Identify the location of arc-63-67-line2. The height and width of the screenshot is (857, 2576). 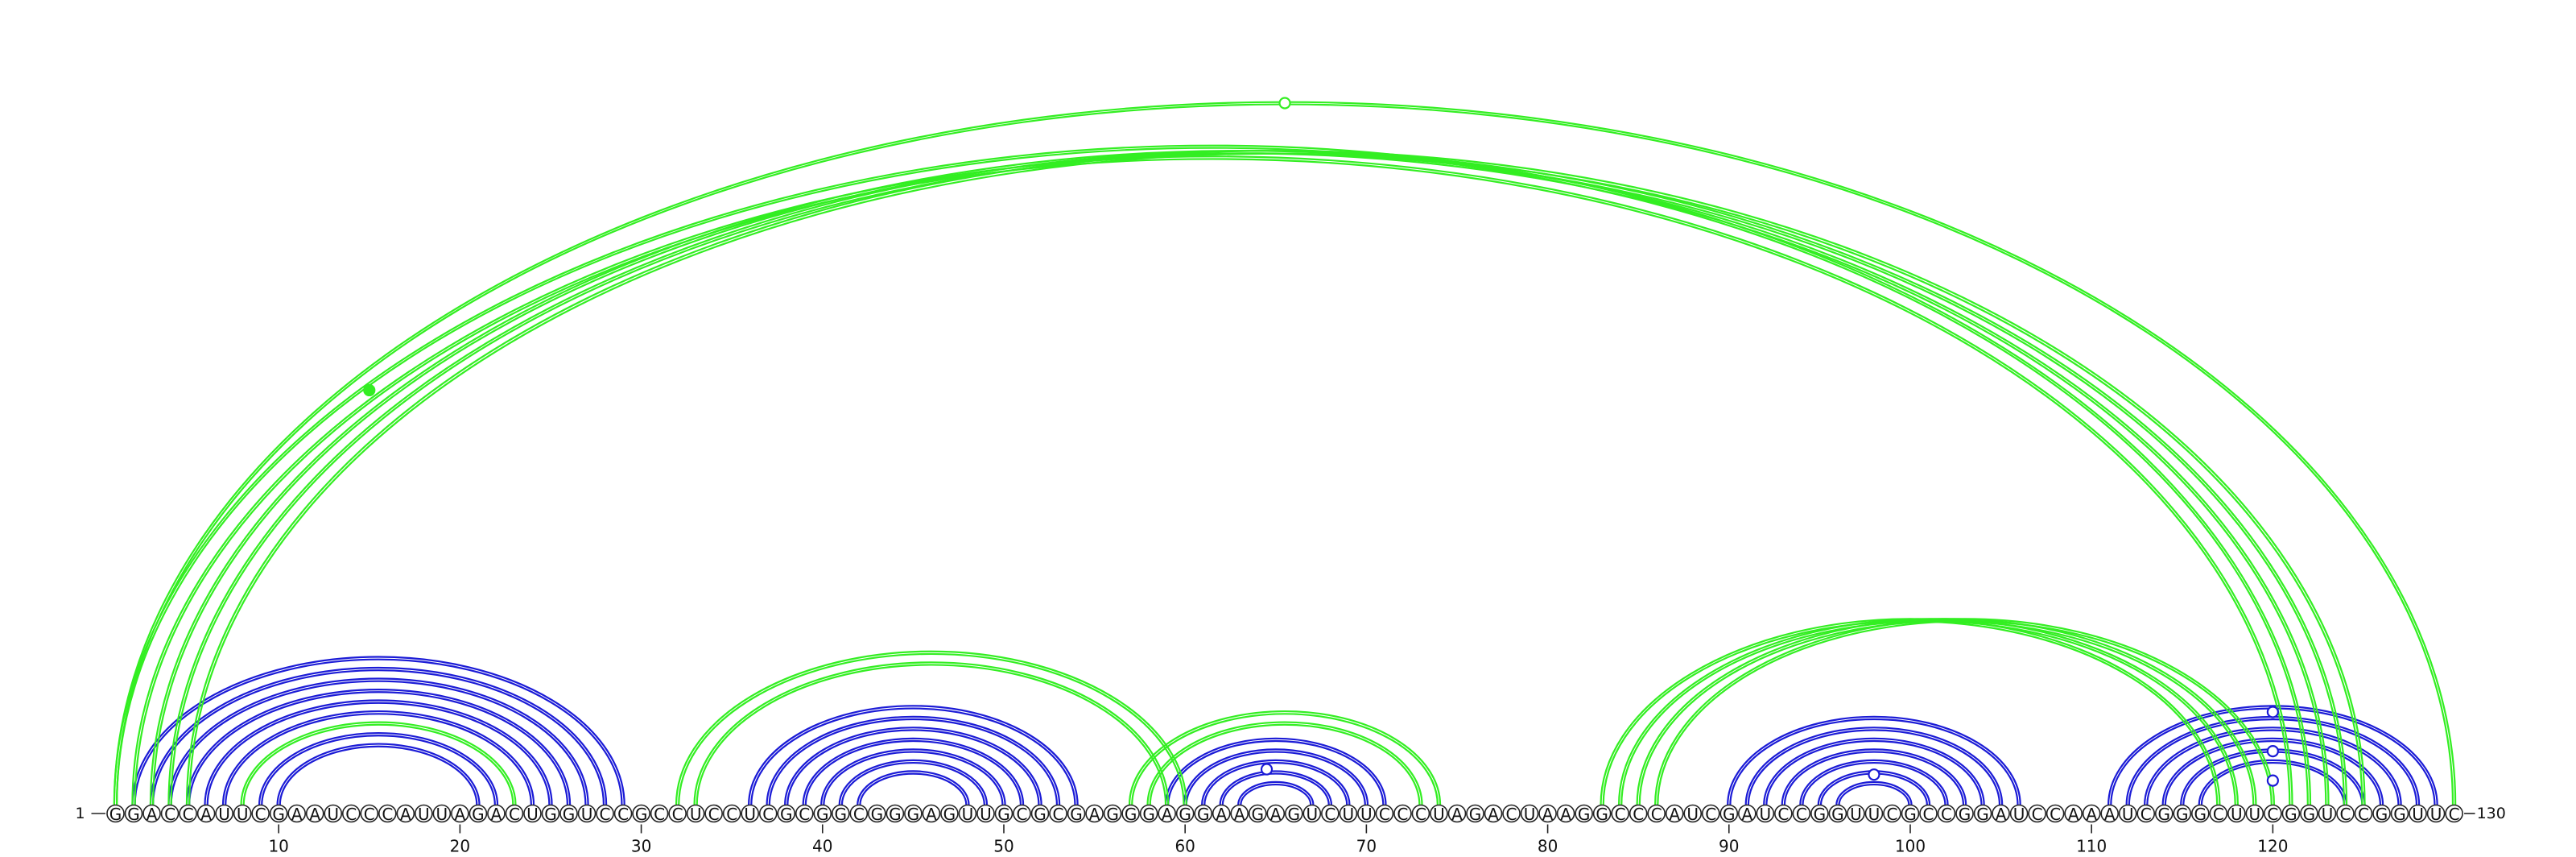
(1276, 792).